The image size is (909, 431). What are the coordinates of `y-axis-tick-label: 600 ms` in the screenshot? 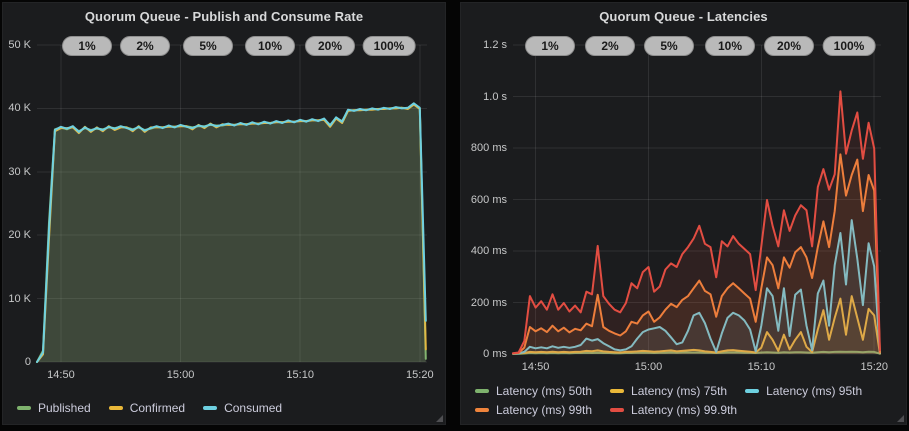 It's located at (488, 199).